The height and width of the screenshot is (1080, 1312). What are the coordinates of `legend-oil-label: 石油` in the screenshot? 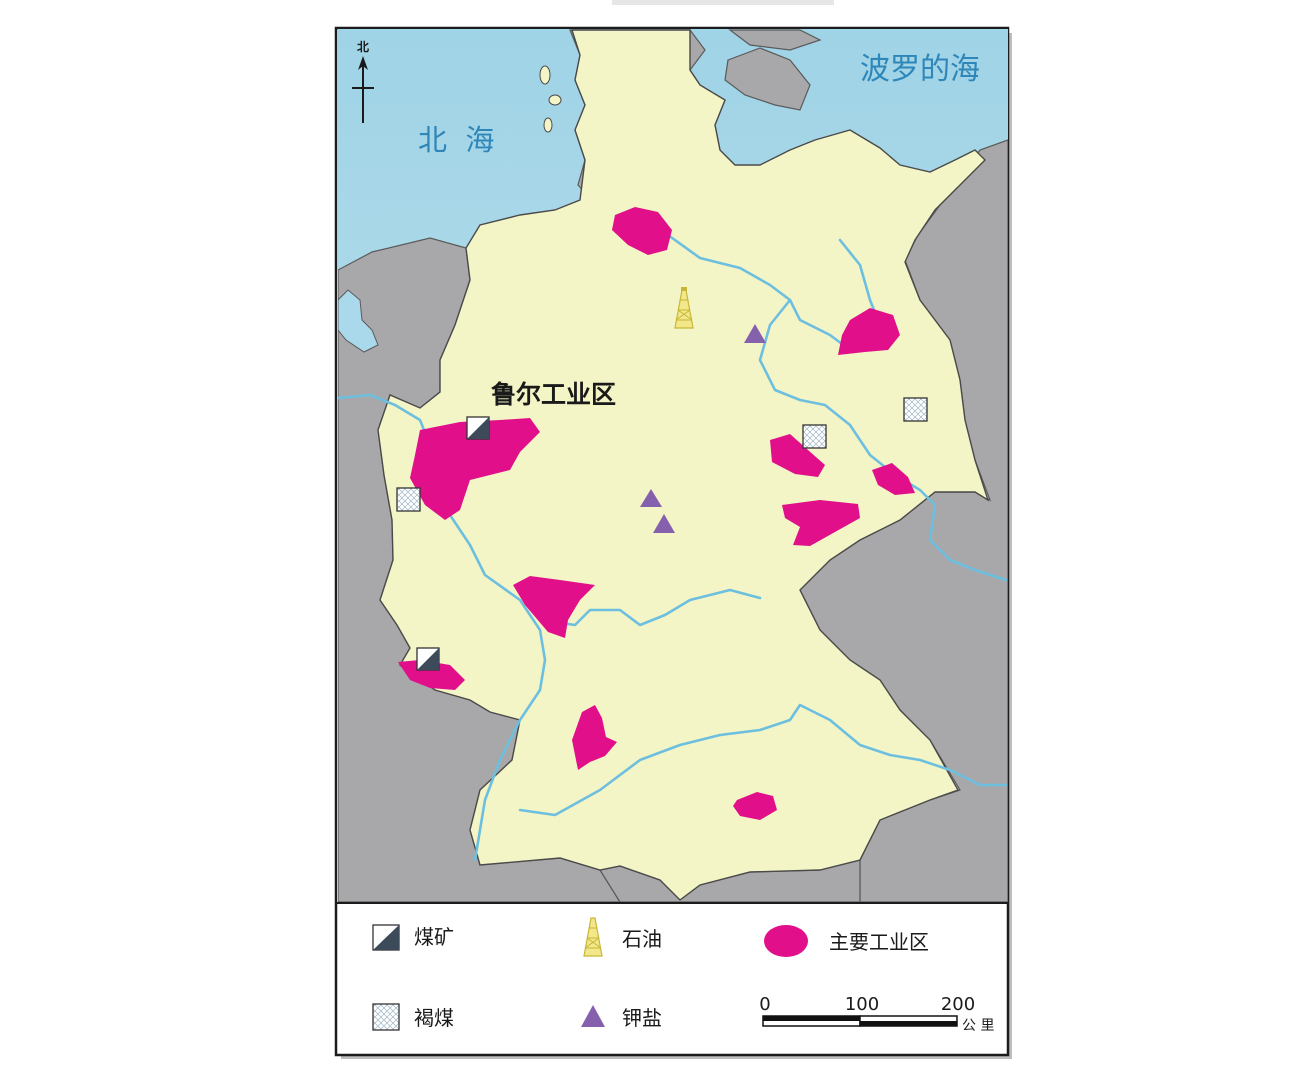 It's located at (642, 939).